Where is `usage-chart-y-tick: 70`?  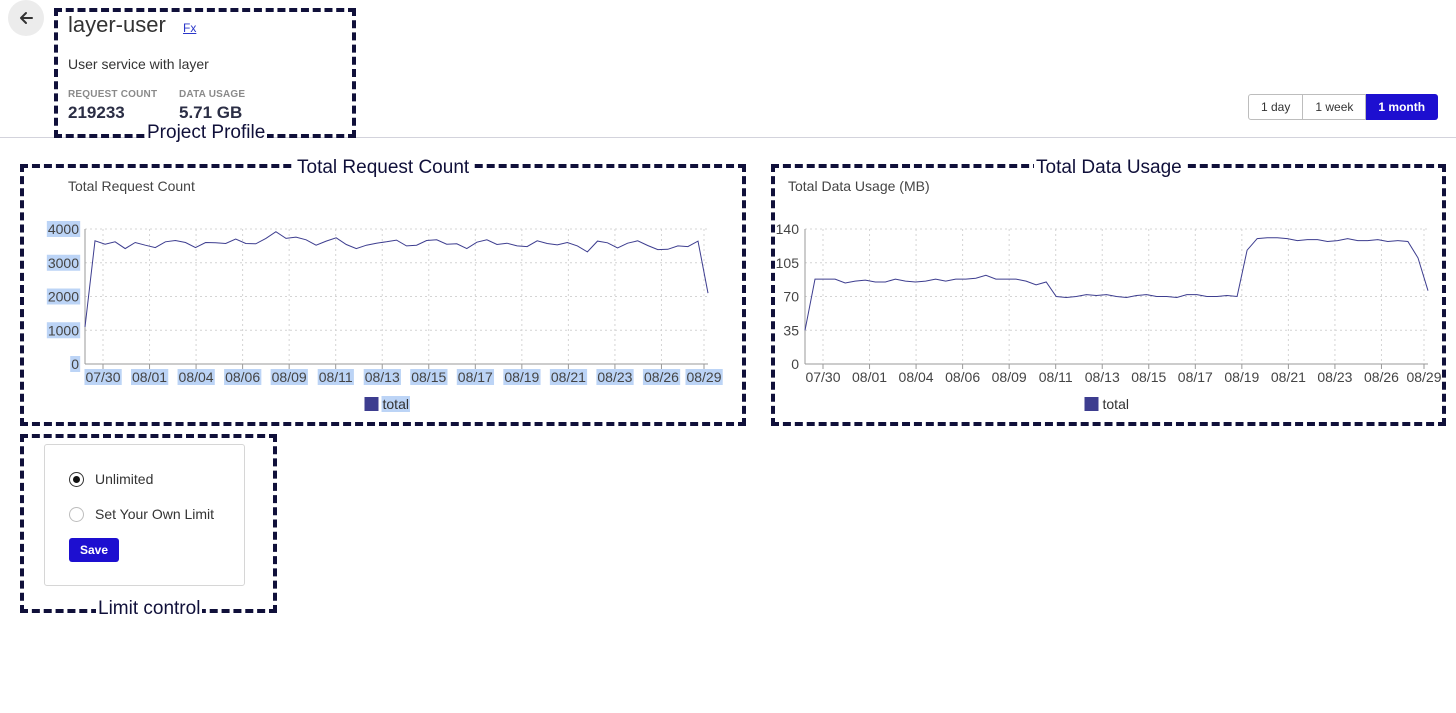 usage-chart-y-tick: 70 is located at coordinates (791, 297).